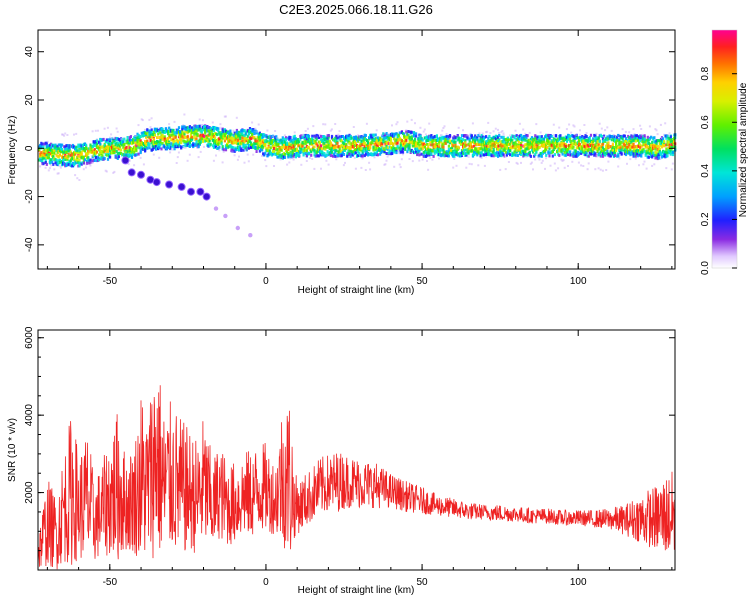 Image resolution: width=750 pixels, height=600 pixels. Describe the element at coordinates (110, 281) in the screenshot. I see `spectrogram-x-tick-label: -50` at that location.